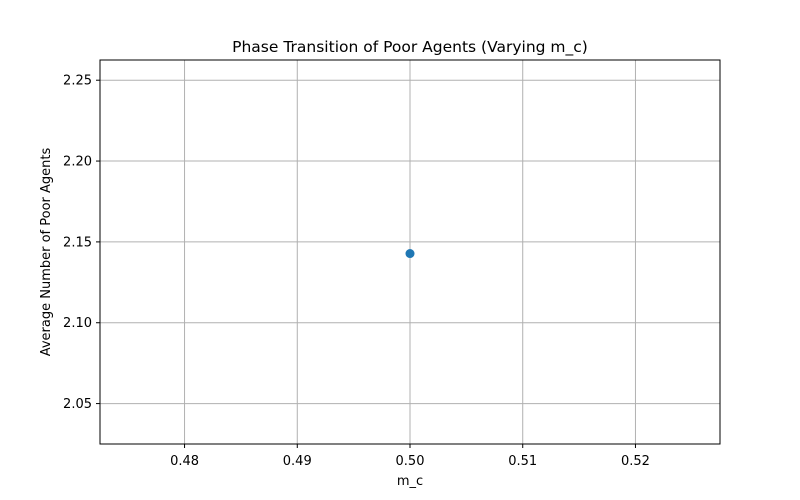 The width and height of the screenshot is (800, 500). I want to click on x-tick-label: 0.49, so click(297, 461).